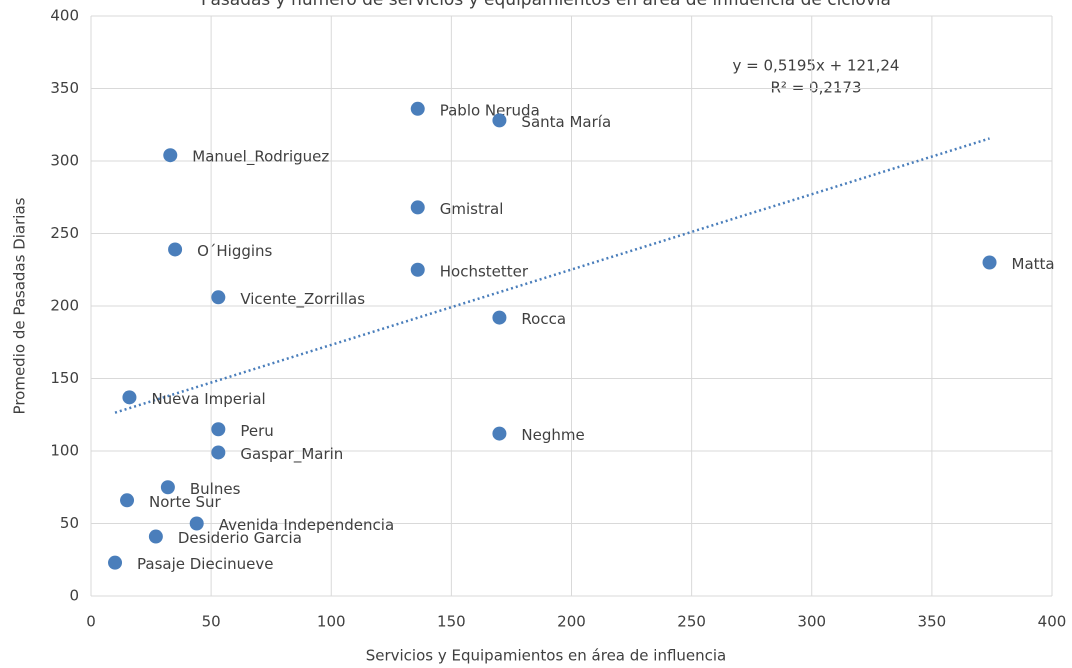 This screenshot has height=668, width=1072. What do you see at coordinates (64, 378) in the screenshot?
I see `y-tick-label: 150` at bounding box center [64, 378].